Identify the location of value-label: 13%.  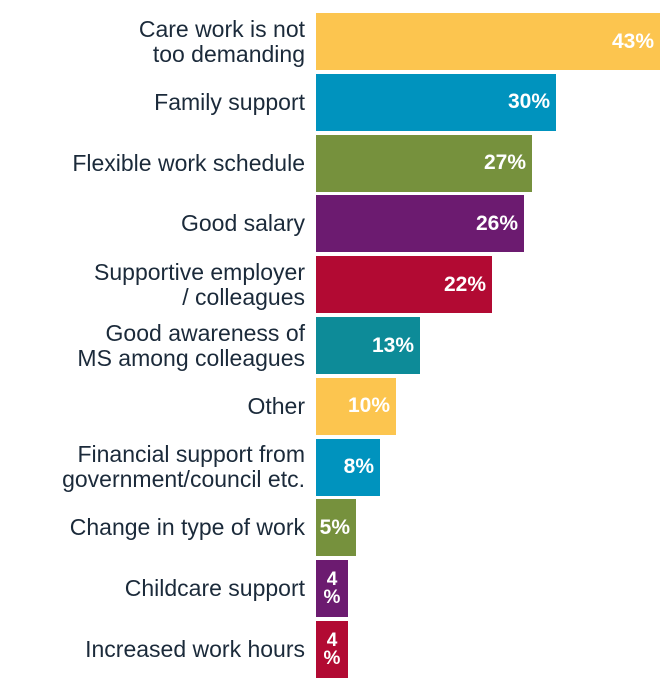
(392, 345).